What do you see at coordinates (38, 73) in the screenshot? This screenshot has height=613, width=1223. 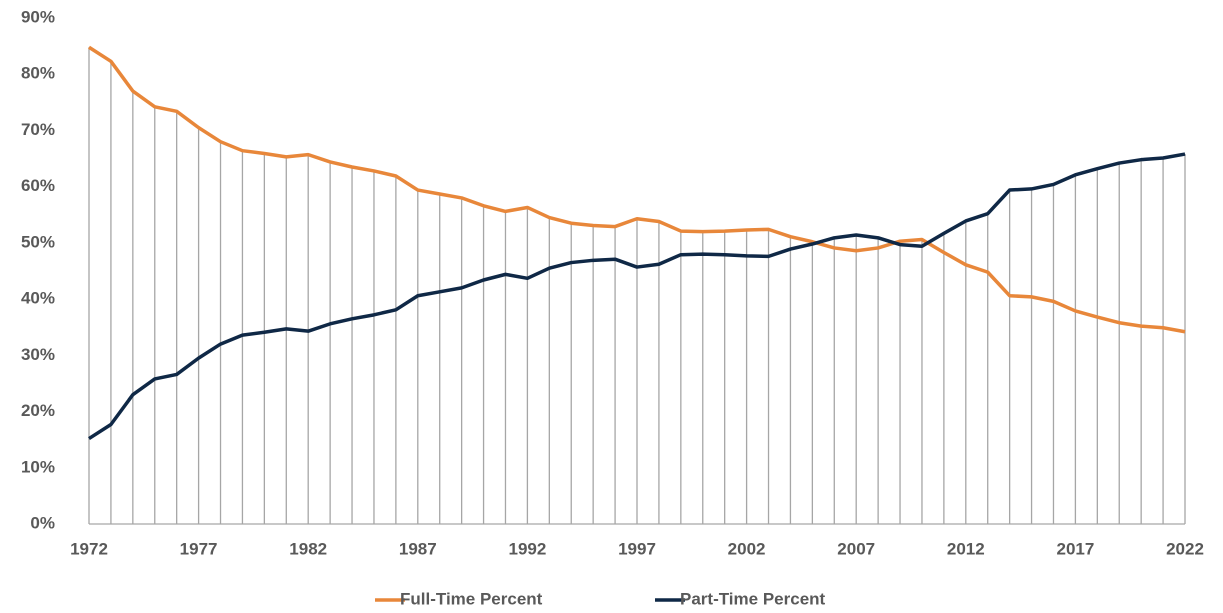 I see `y-tick-label: 80%` at bounding box center [38, 73].